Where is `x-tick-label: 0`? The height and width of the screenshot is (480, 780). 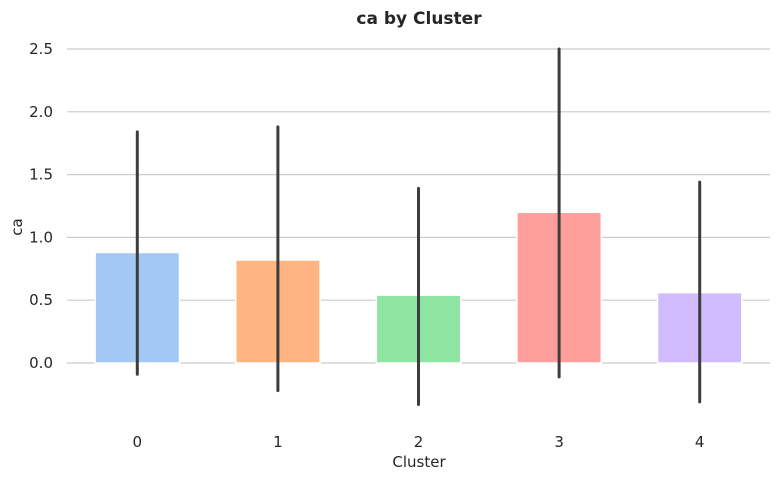 x-tick-label: 0 is located at coordinates (138, 442).